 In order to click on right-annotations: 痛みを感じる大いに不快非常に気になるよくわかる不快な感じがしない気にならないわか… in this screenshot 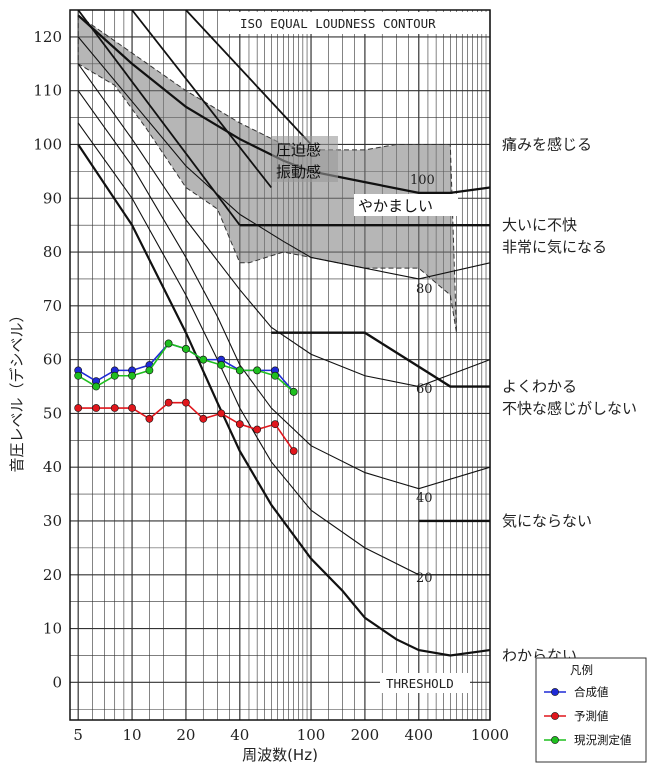, I will do `click(569, 399)`.